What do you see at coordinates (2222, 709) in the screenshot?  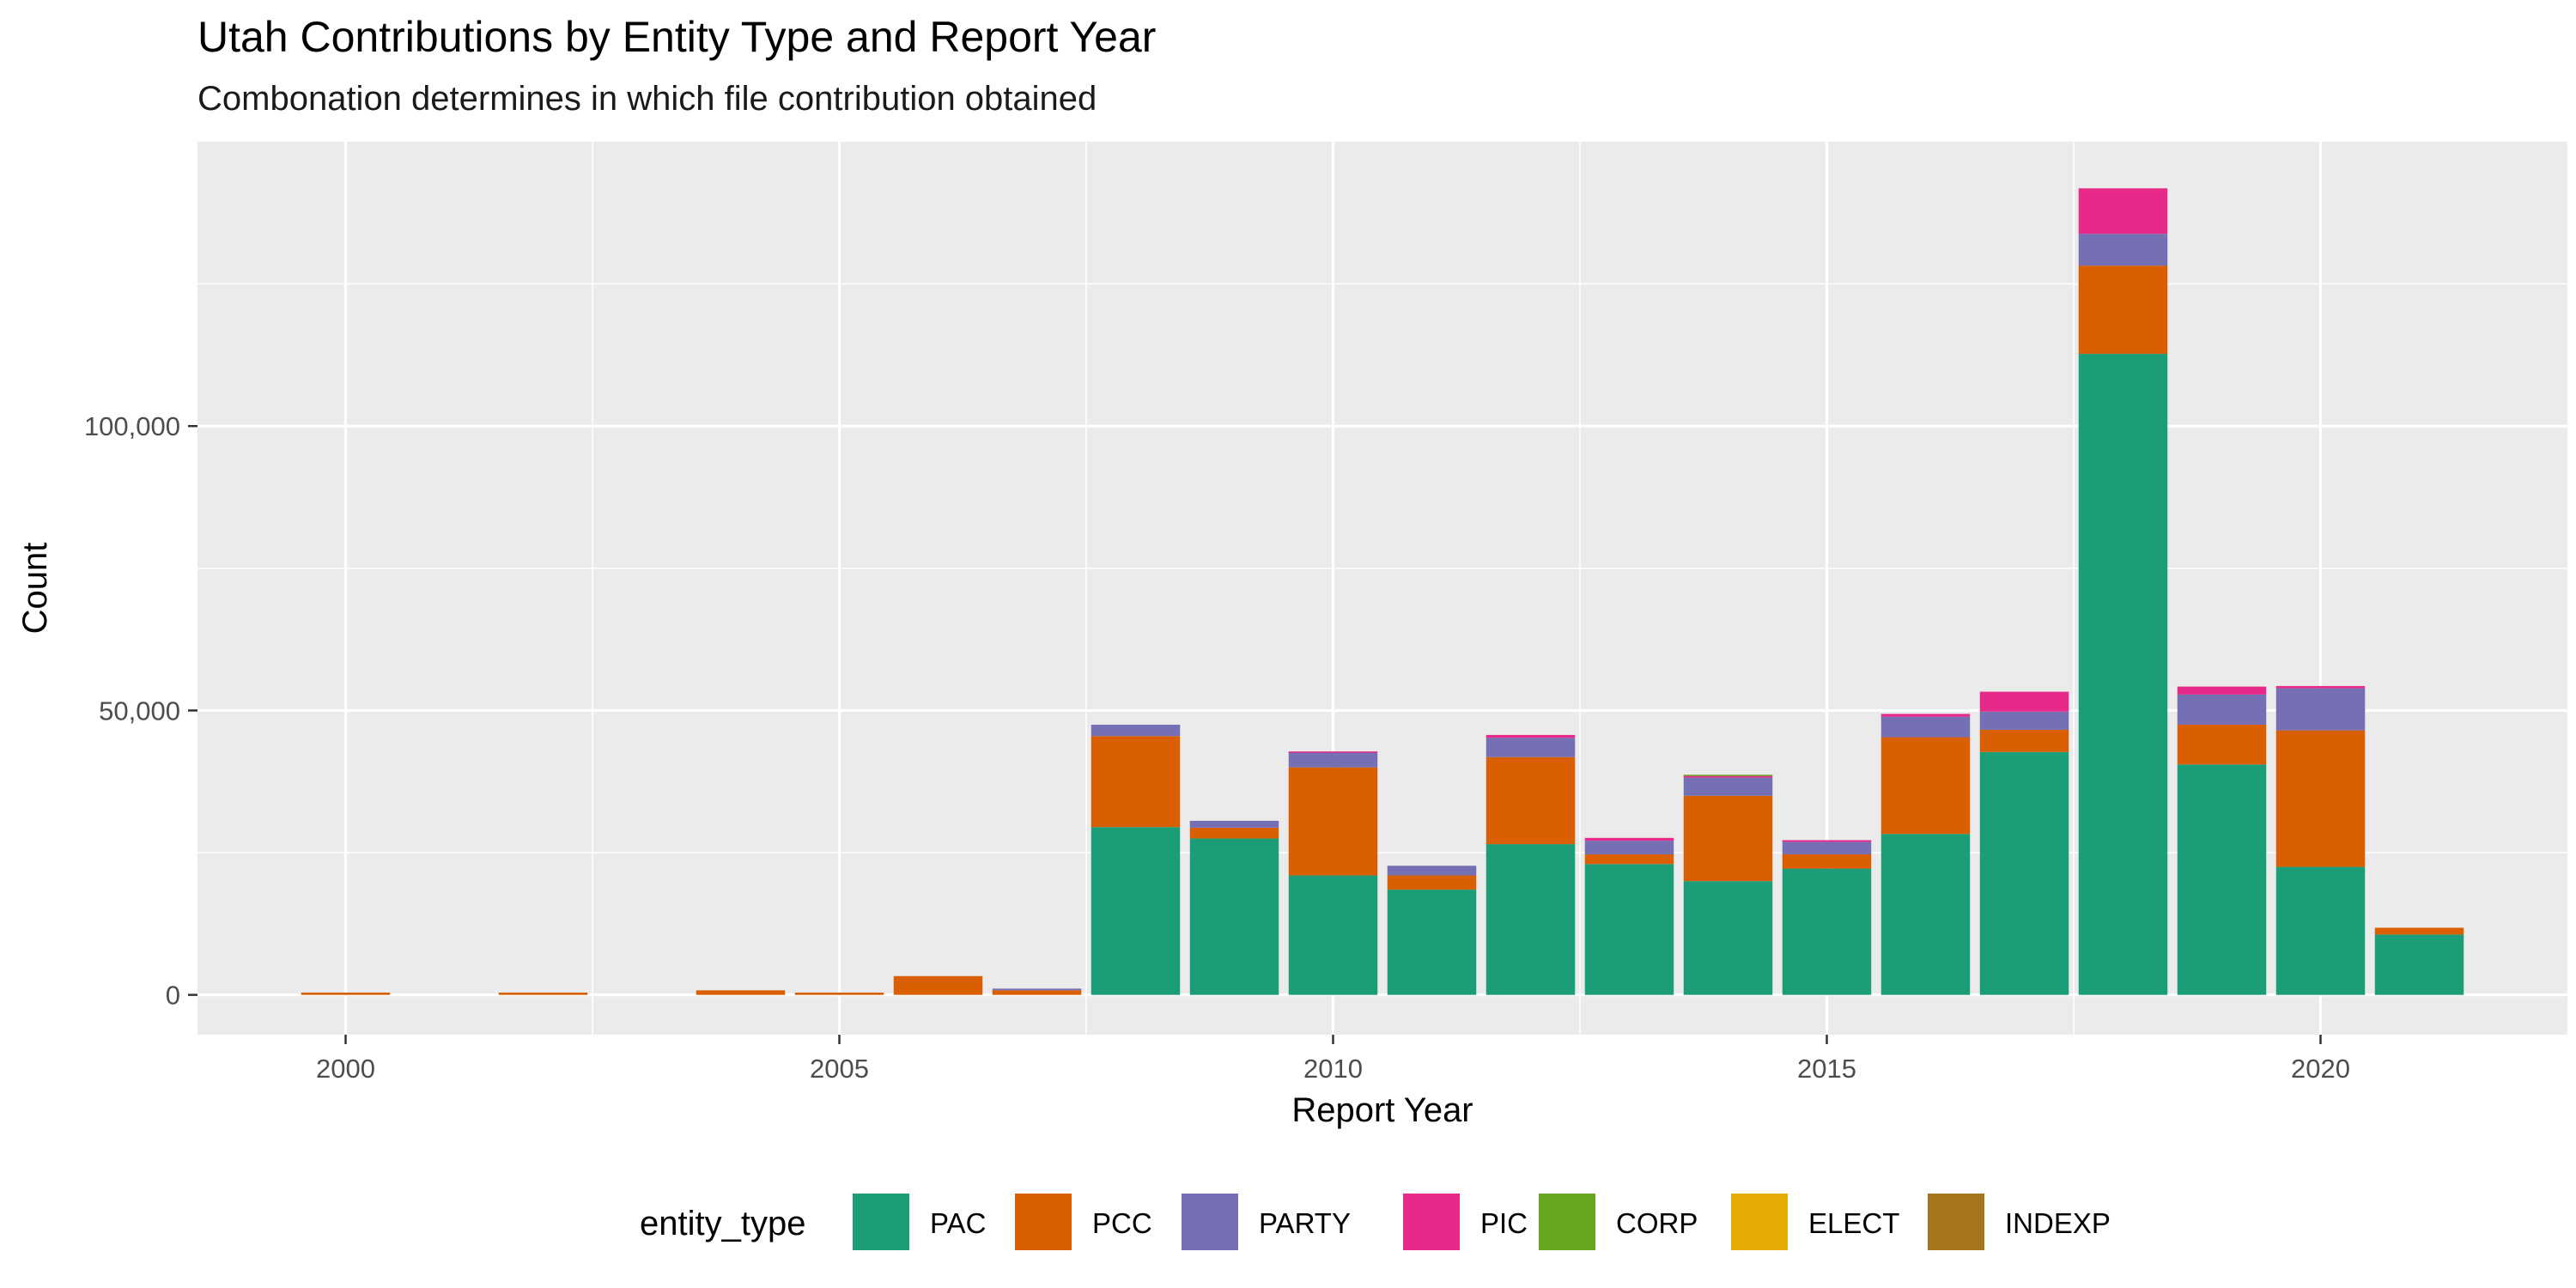 I see `bar-party-2019` at bounding box center [2222, 709].